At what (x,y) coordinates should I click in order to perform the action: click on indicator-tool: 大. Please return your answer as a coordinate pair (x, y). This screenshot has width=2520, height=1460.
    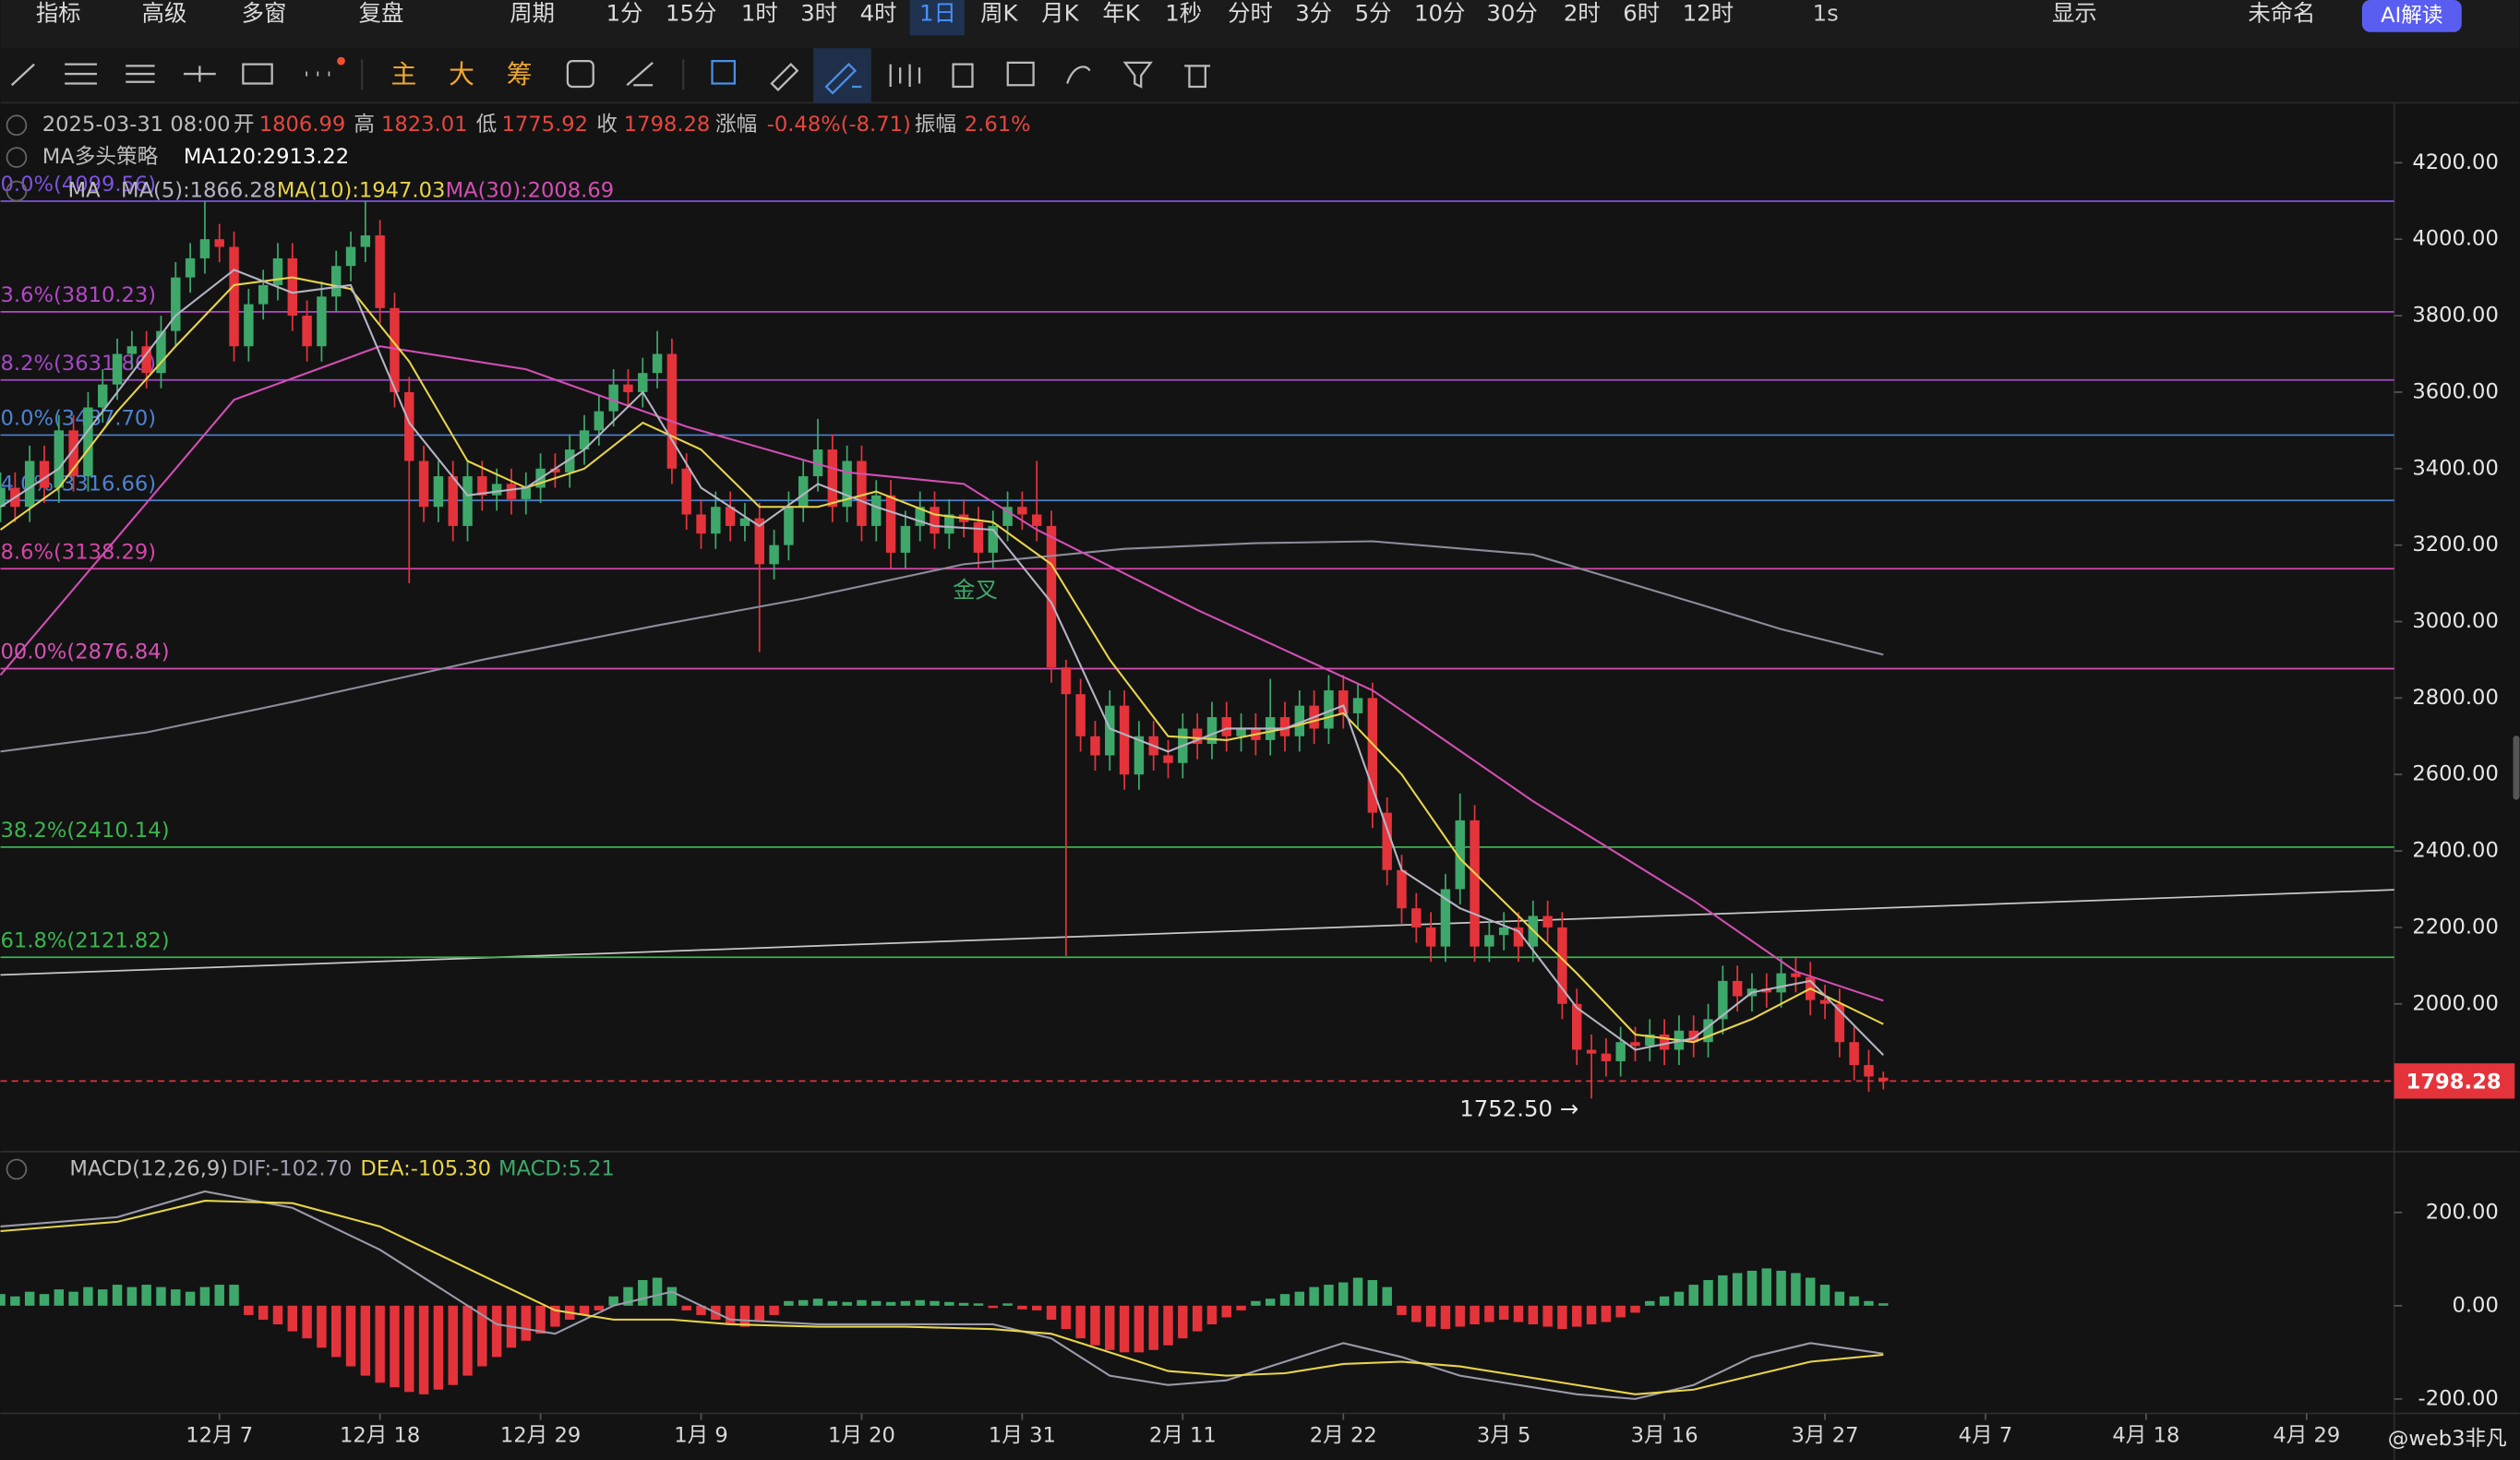
    Looking at the image, I should click on (461, 74).